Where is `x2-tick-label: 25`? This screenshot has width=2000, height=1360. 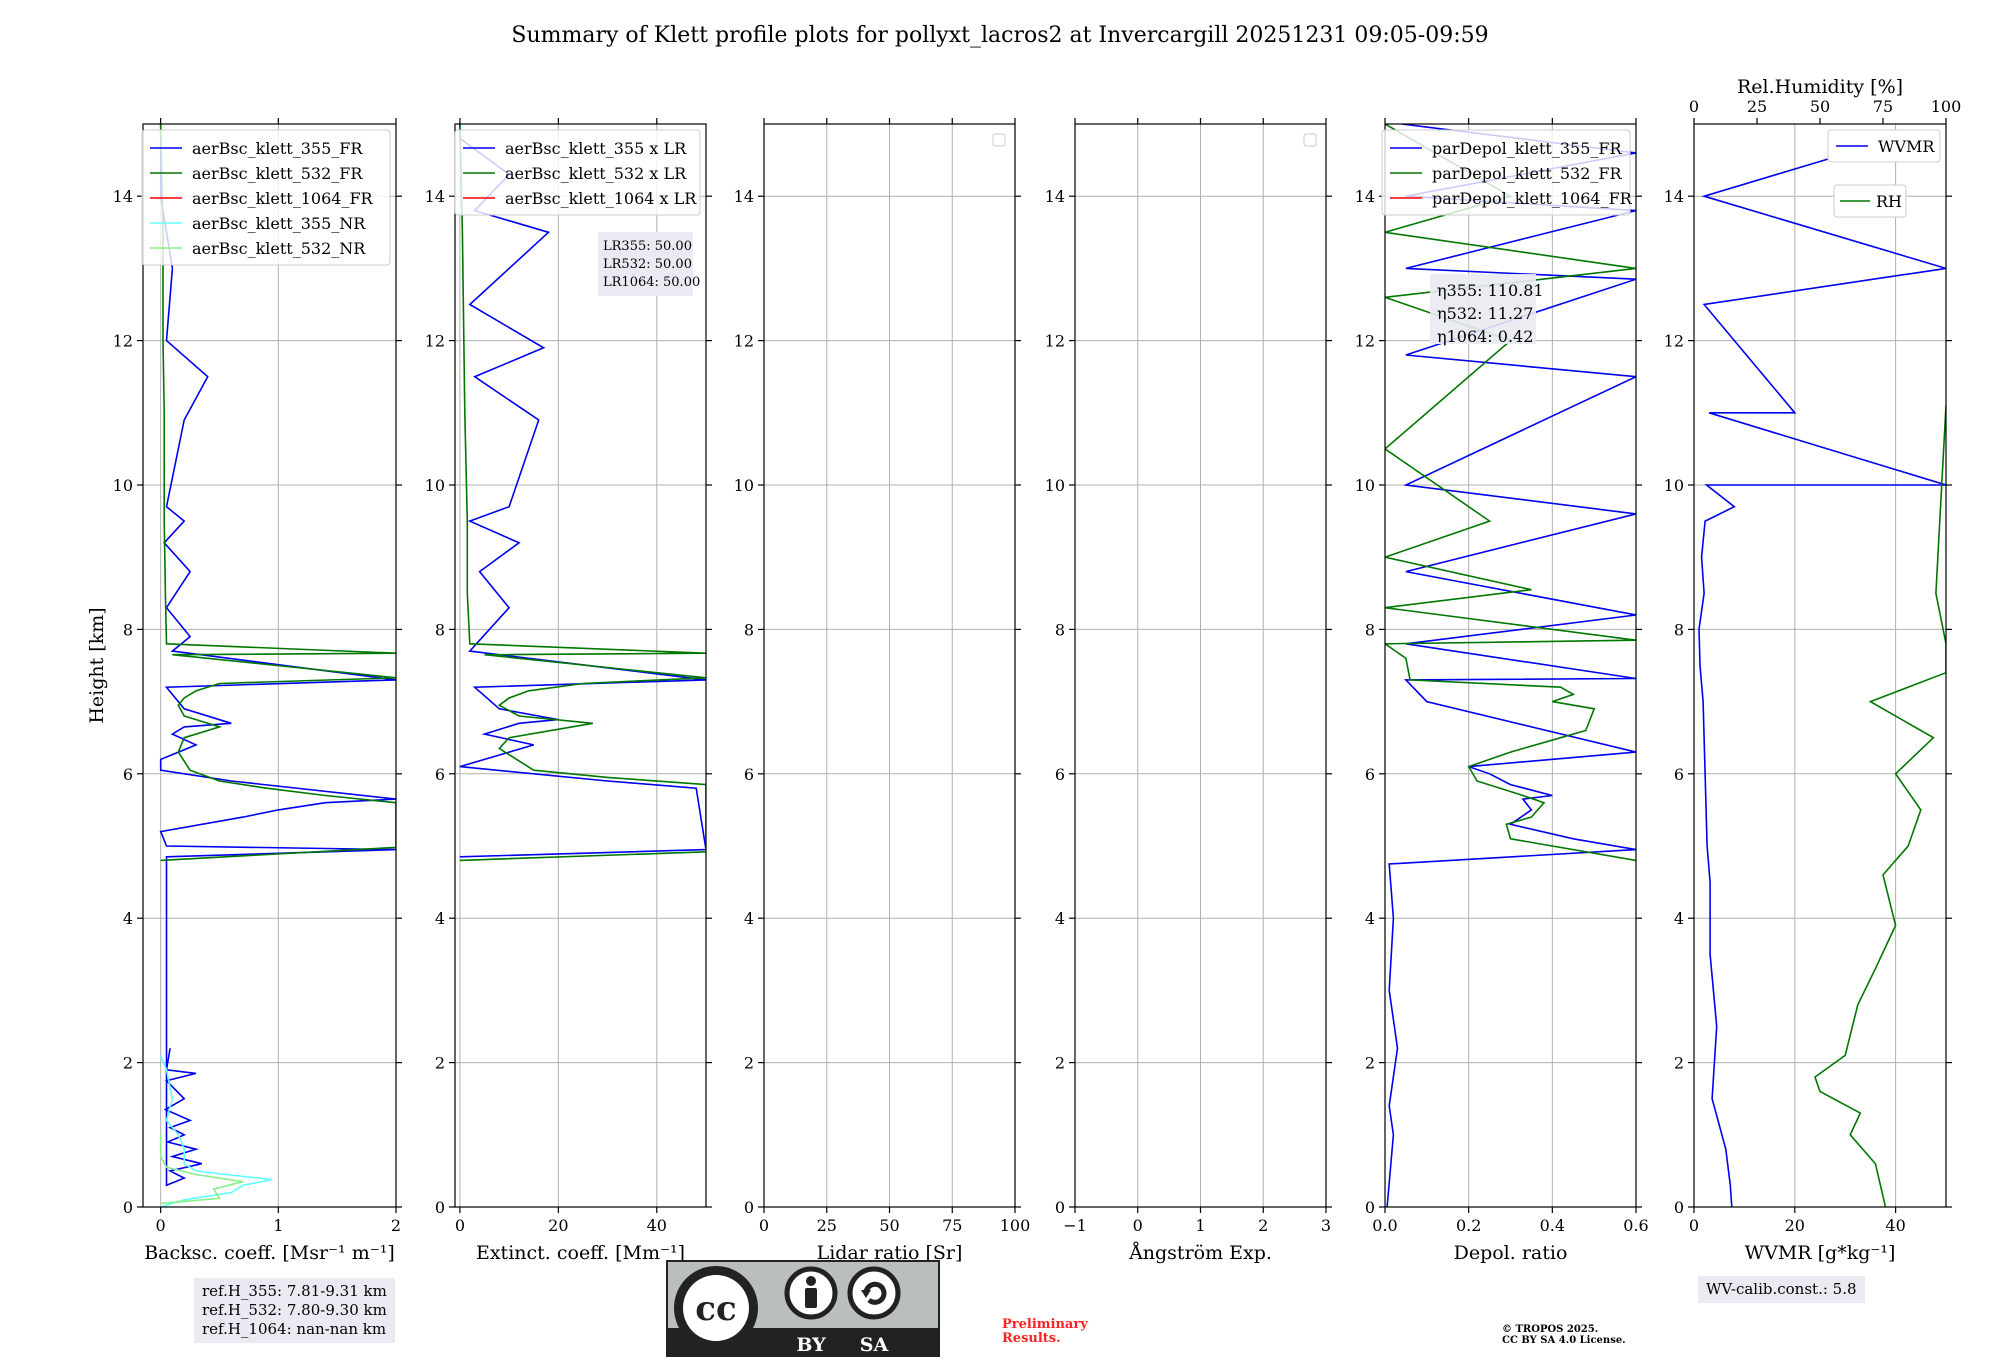 x2-tick-label: 25 is located at coordinates (1757, 106).